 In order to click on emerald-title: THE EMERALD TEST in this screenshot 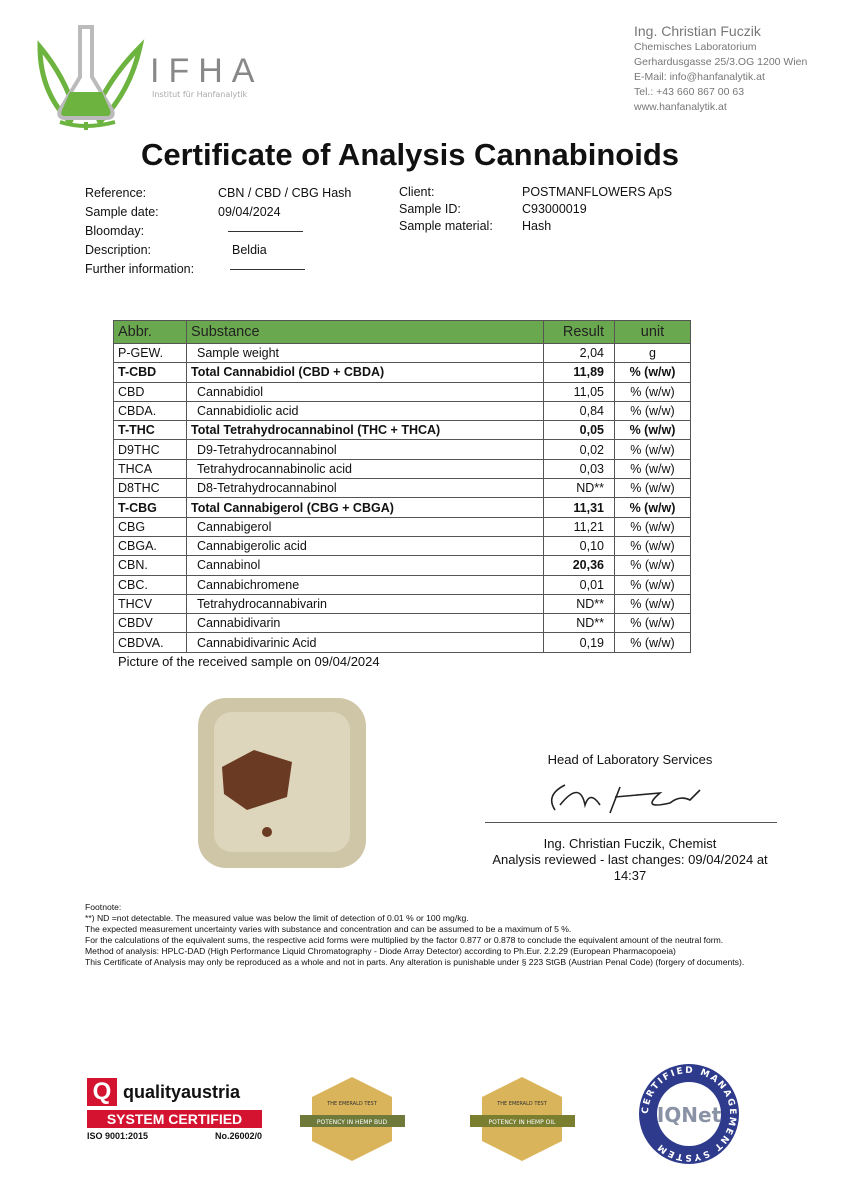, I will do `click(351, 1104)`.